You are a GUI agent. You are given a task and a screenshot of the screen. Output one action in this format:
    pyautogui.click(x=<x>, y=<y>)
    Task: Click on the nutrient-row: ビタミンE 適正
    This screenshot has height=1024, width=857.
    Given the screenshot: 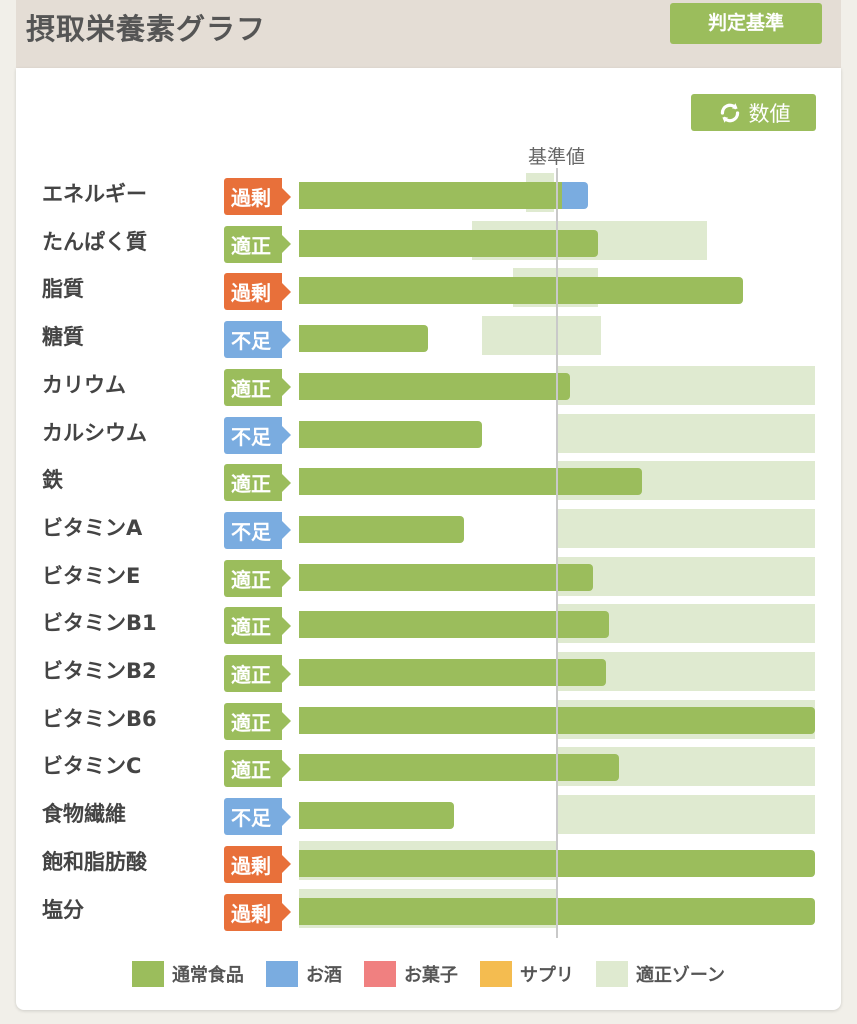 What is the action you would take?
    pyautogui.click(x=428, y=574)
    